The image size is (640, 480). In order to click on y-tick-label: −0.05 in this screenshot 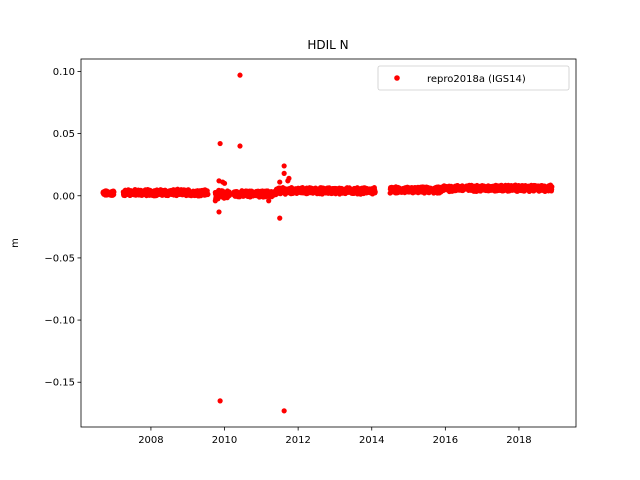, I will do `click(59, 258)`.